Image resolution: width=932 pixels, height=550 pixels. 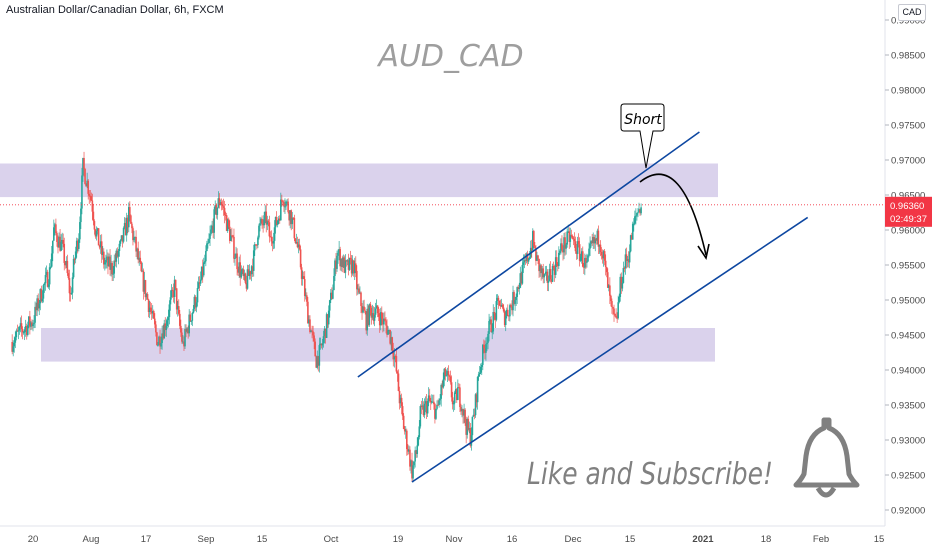 I want to click on x-tick-label: Feb, so click(x=821, y=539).